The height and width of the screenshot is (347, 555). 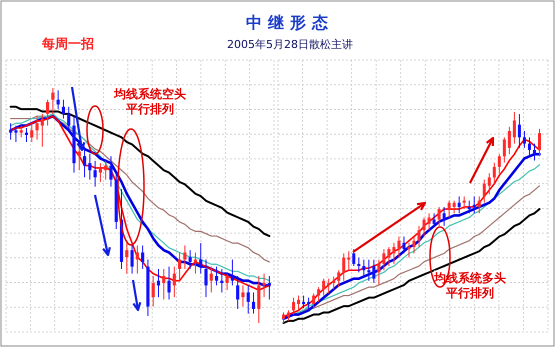 What do you see at coordinates (150, 101) in the screenshot?
I see `annotation: 均线系统空头平行排列` at bounding box center [150, 101].